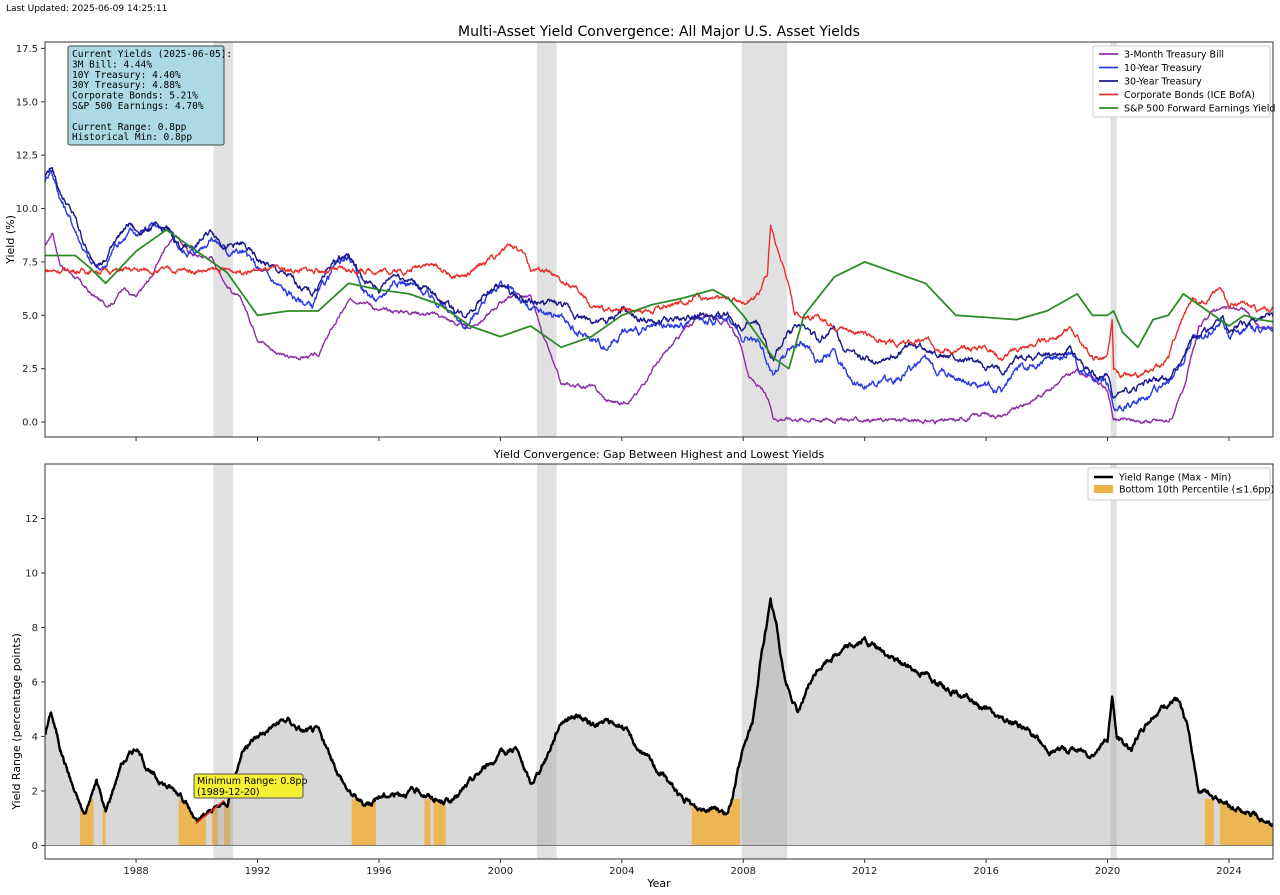 This screenshot has height=895, width=1280. What do you see at coordinates (35, 846) in the screenshot?
I see `bottom-ytick-label: 0` at bounding box center [35, 846].